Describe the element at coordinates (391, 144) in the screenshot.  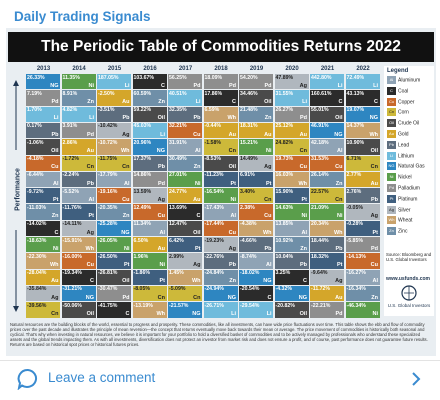
I see `legend-swatch: Pb` at that location.